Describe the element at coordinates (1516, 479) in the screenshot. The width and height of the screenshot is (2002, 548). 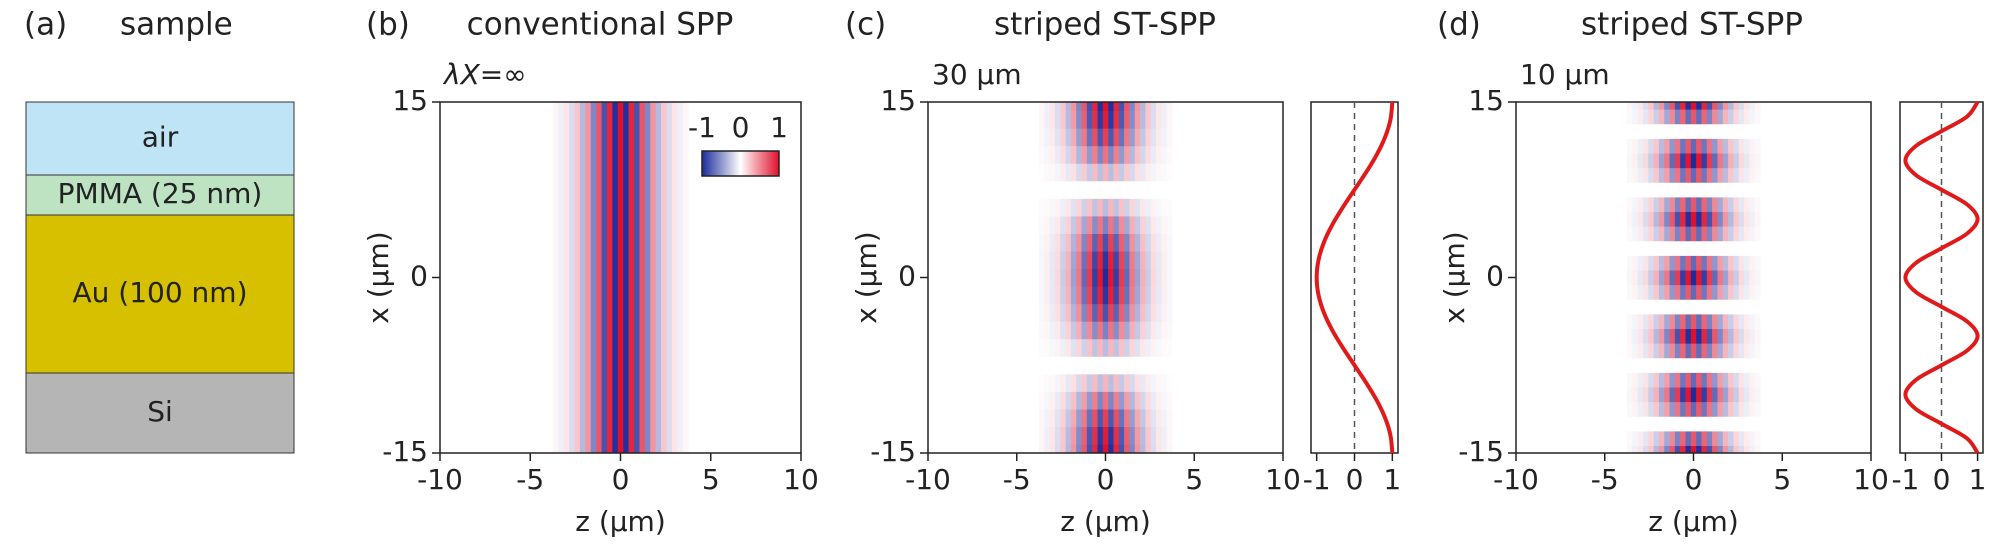
I see `x-tick-label: -10` at that location.